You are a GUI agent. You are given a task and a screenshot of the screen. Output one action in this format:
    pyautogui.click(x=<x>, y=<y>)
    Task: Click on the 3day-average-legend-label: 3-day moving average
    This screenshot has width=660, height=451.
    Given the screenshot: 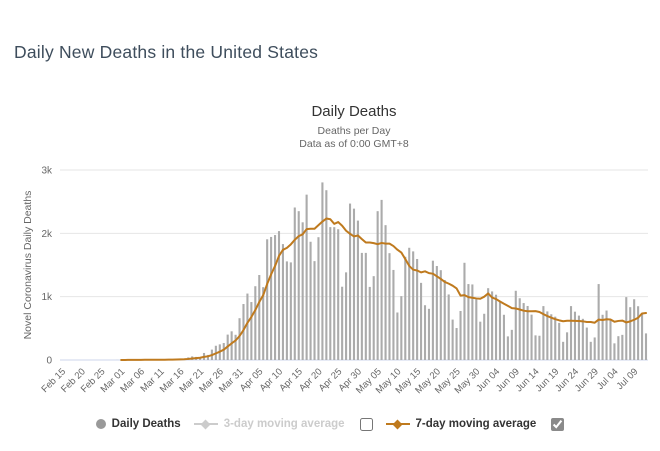 What is the action you would take?
    pyautogui.click(x=284, y=424)
    